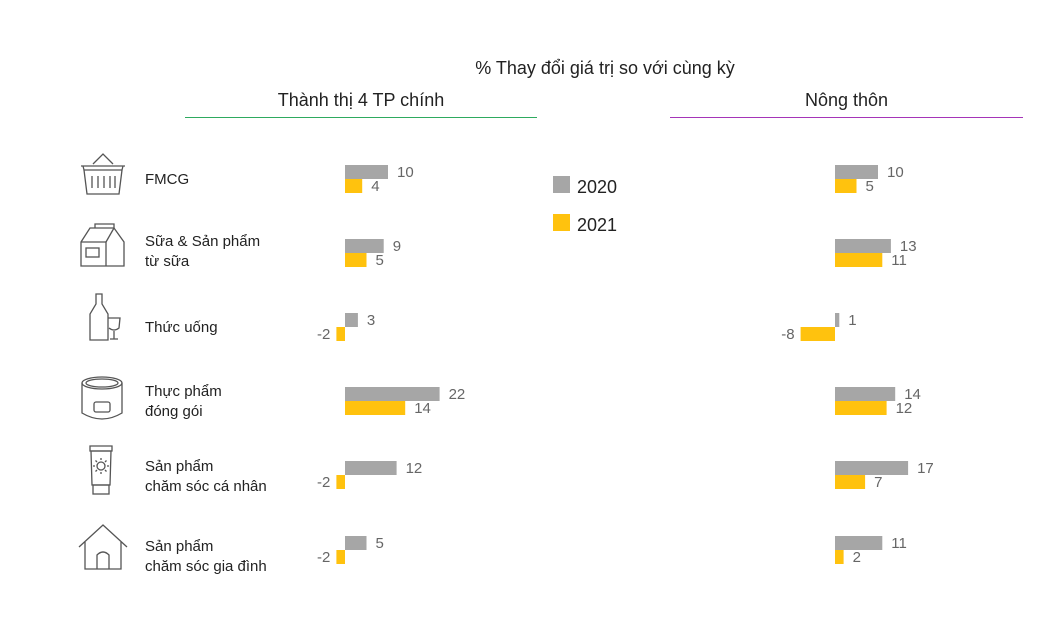 This screenshot has height=620, width=1051. I want to click on legend-swatch-2021, so click(561, 222).